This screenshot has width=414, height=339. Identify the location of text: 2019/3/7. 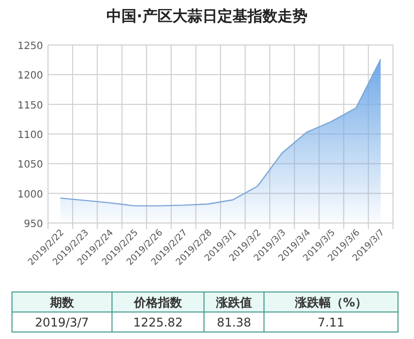
(62, 323).